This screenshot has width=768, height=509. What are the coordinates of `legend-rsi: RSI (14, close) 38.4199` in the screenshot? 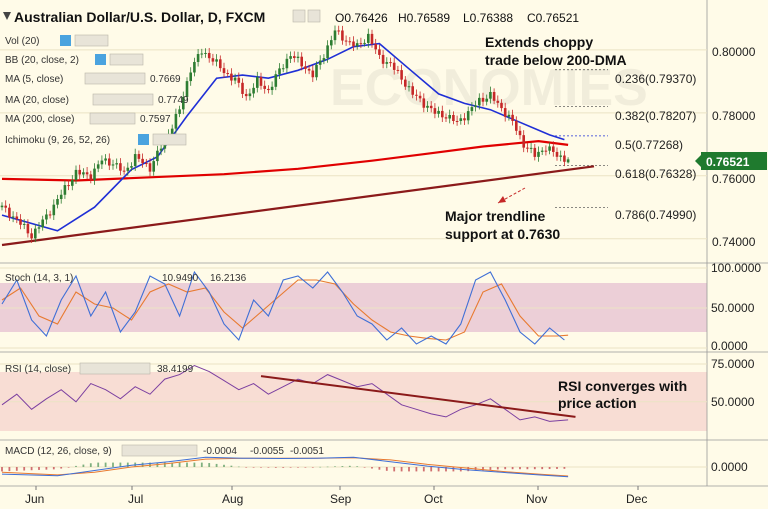 It's located at (99, 368).